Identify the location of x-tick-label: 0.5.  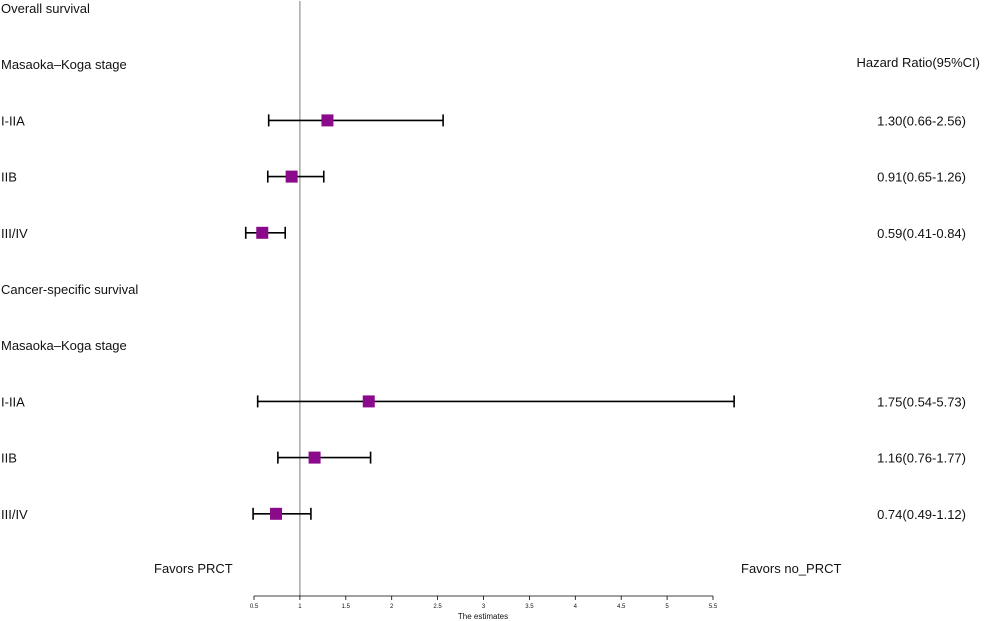
(254, 607).